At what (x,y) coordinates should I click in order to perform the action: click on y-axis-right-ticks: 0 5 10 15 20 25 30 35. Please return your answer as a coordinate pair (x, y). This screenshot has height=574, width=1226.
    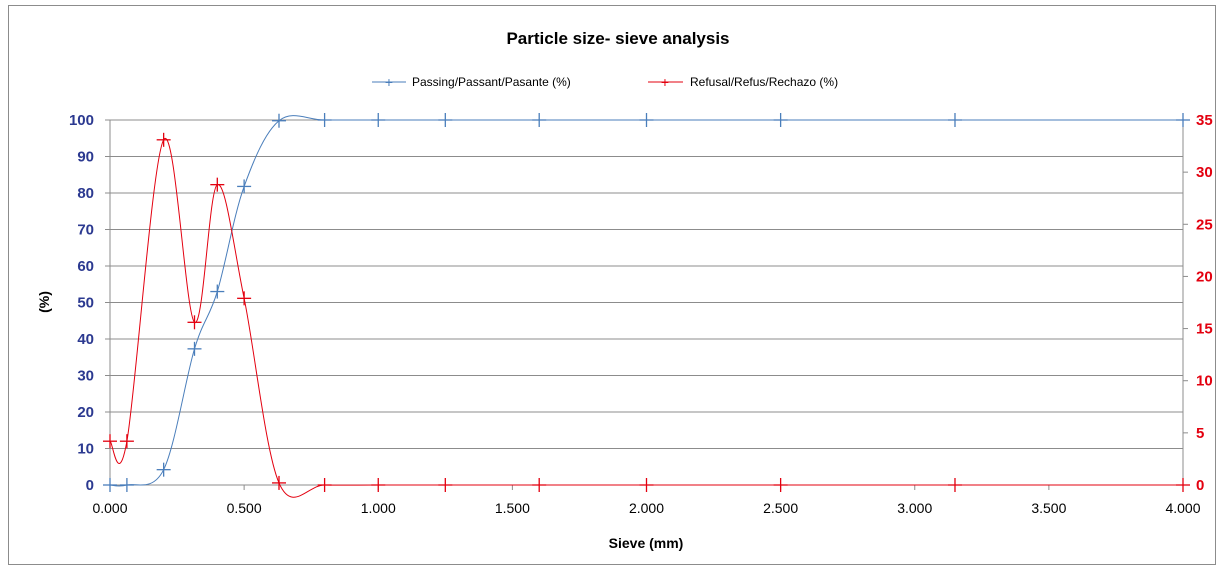
    Looking at the image, I should click on (1198, 303).